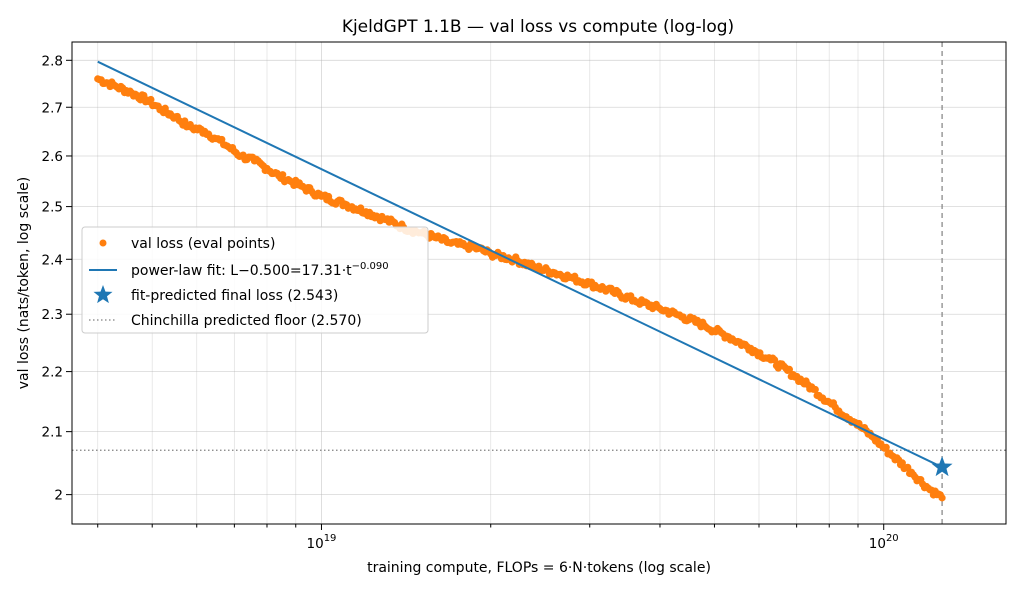 The image size is (1024, 592). Describe the element at coordinates (58, 496) in the screenshot. I see `y-tick-label: 2` at that location.